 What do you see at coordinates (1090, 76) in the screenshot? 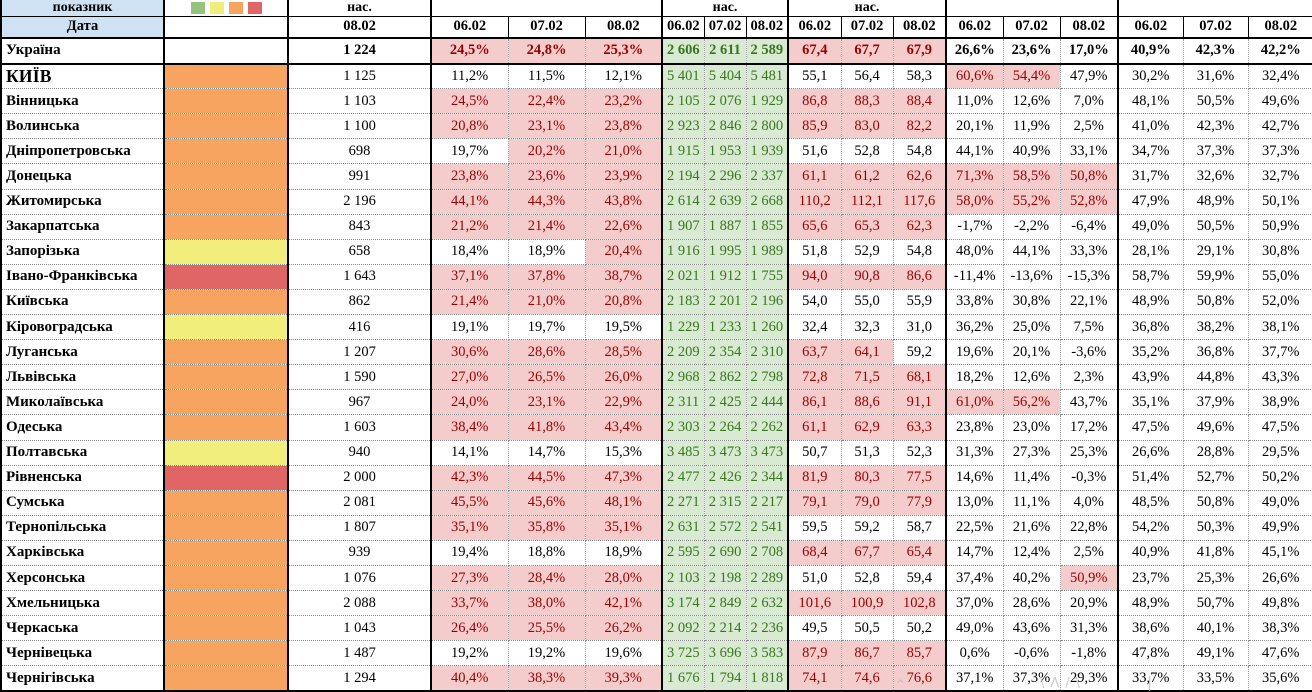
I see `value-cell: 47,9%` at bounding box center [1090, 76].